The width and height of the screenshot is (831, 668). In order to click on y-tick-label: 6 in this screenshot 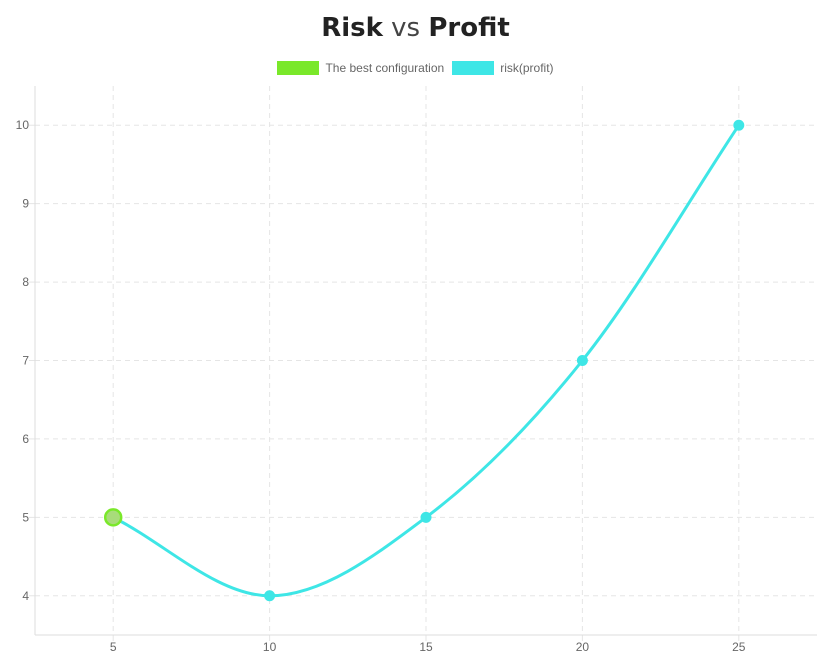, I will do `click(25, 439)`.